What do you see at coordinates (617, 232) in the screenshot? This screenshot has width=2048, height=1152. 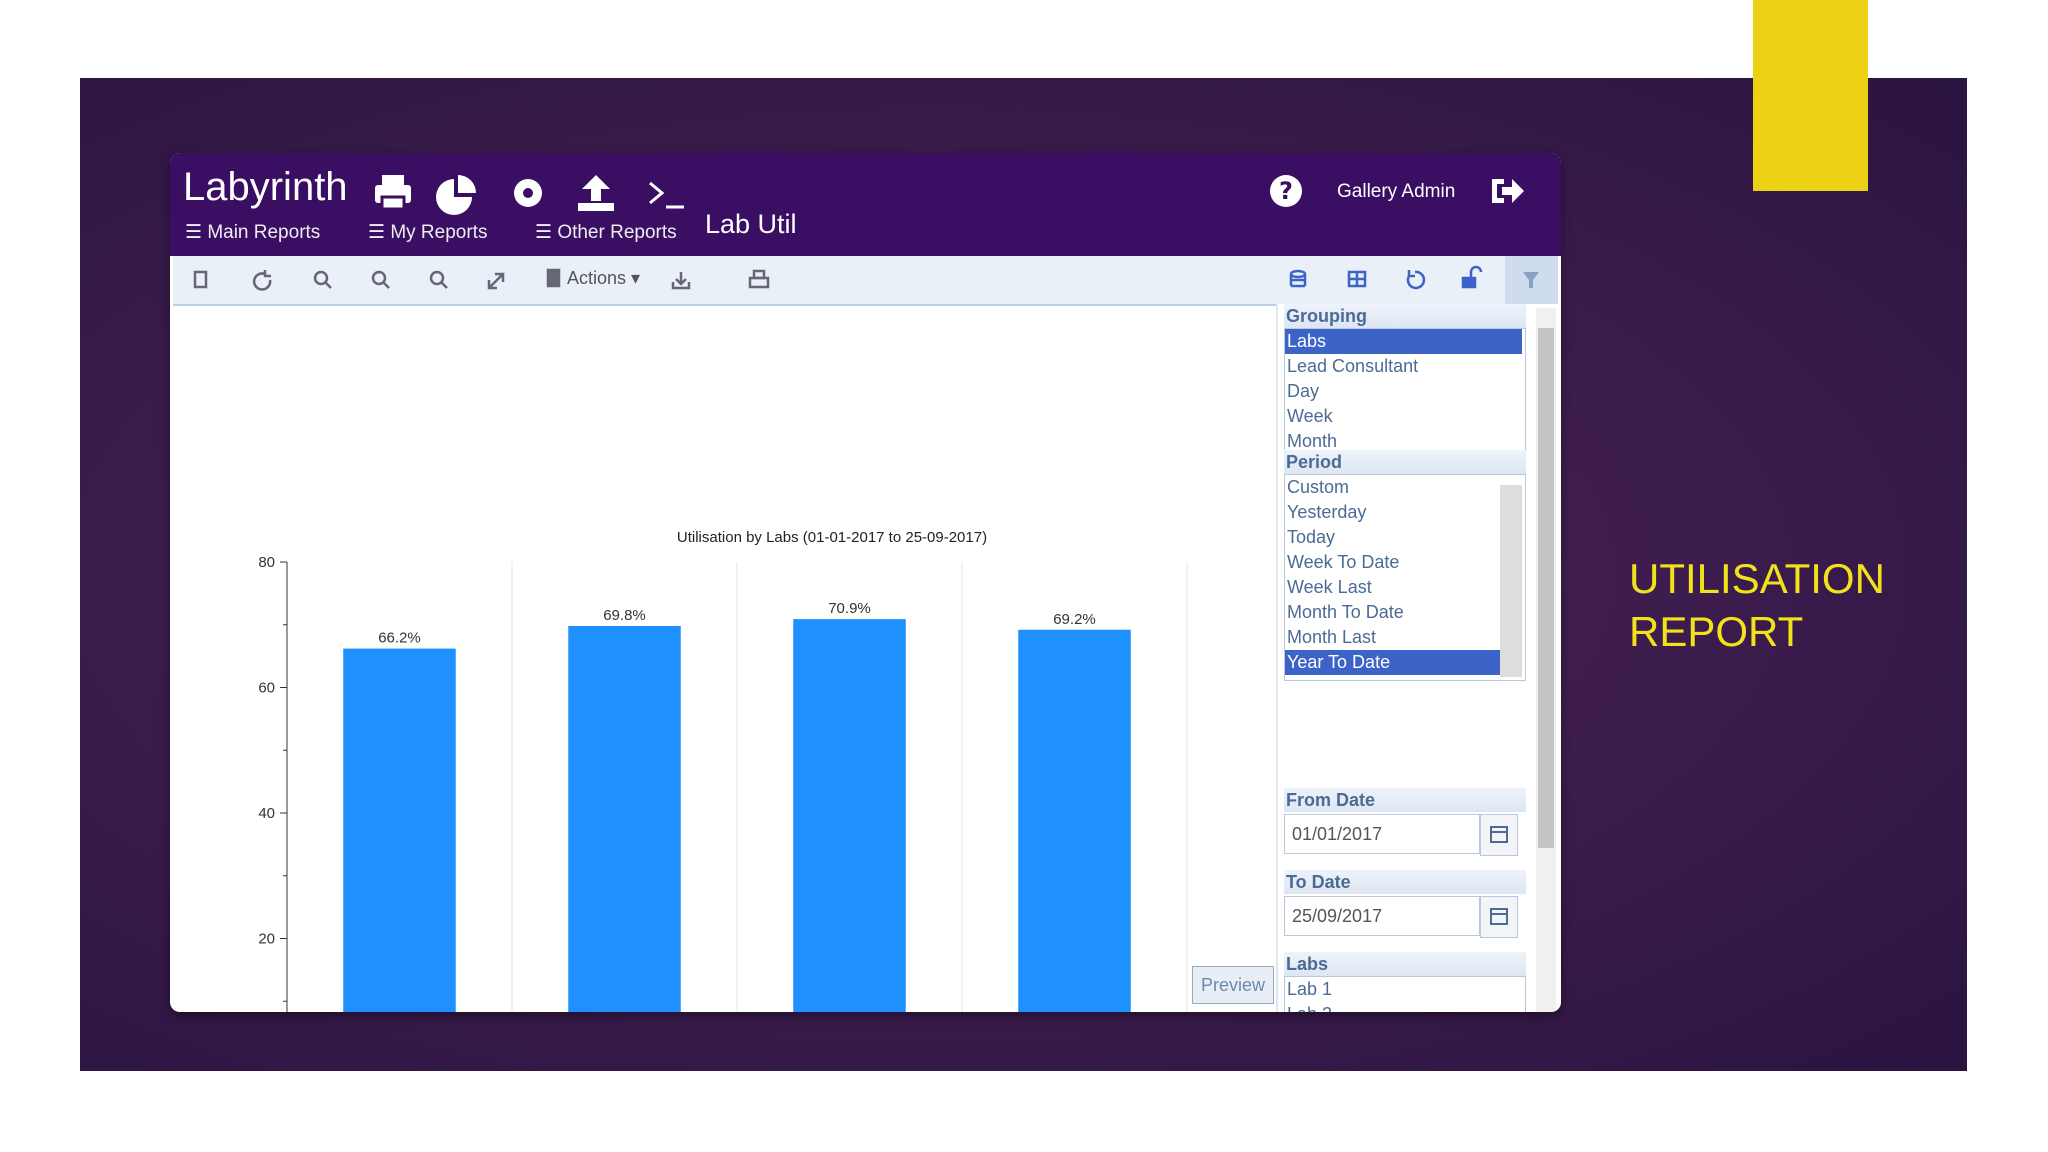 I see `nav-label: Other Reports` at bounding box center [617, 232].